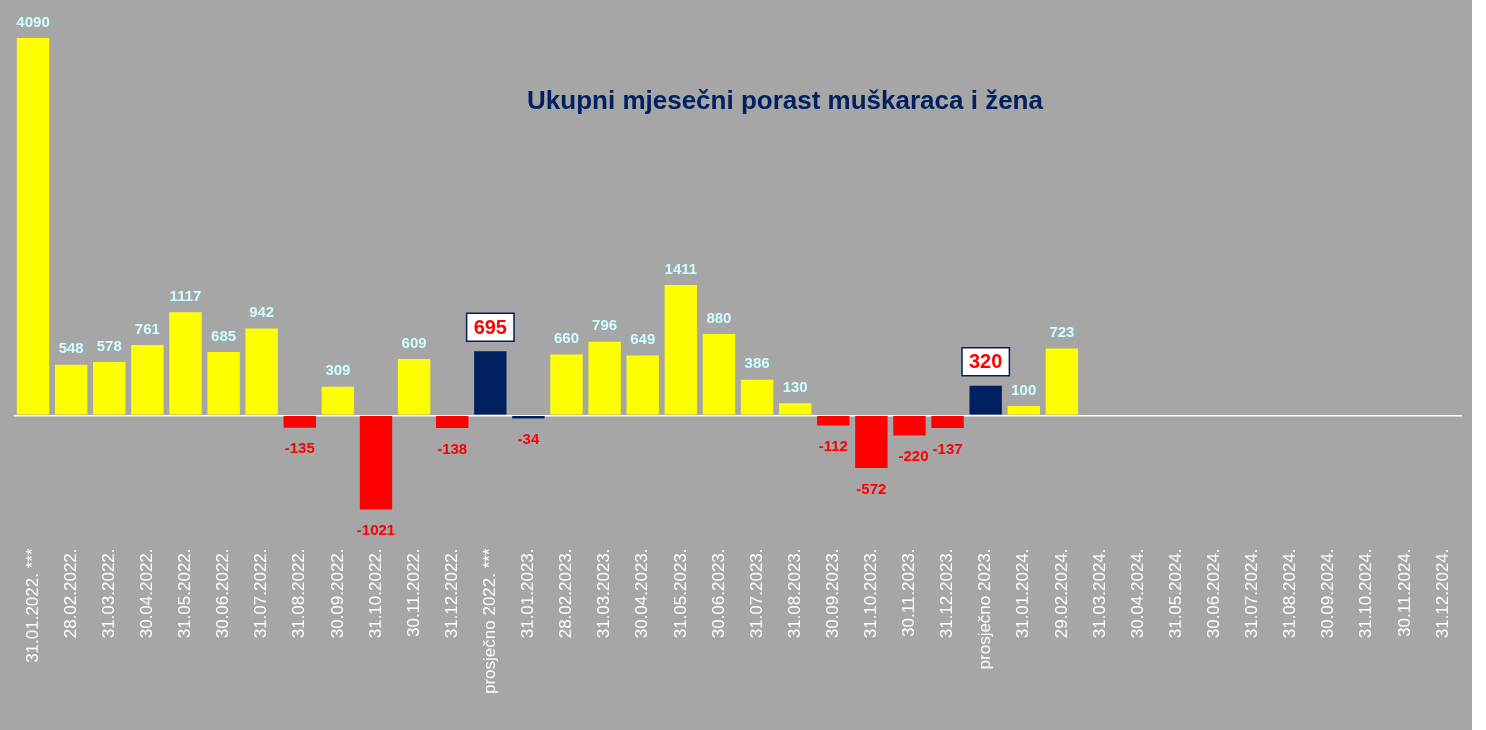  What do you see at coordinates (1023, 593) in the screenshot?
I see `x-tick-label: 31.01.2024.` at bounding box center [1023, 593].